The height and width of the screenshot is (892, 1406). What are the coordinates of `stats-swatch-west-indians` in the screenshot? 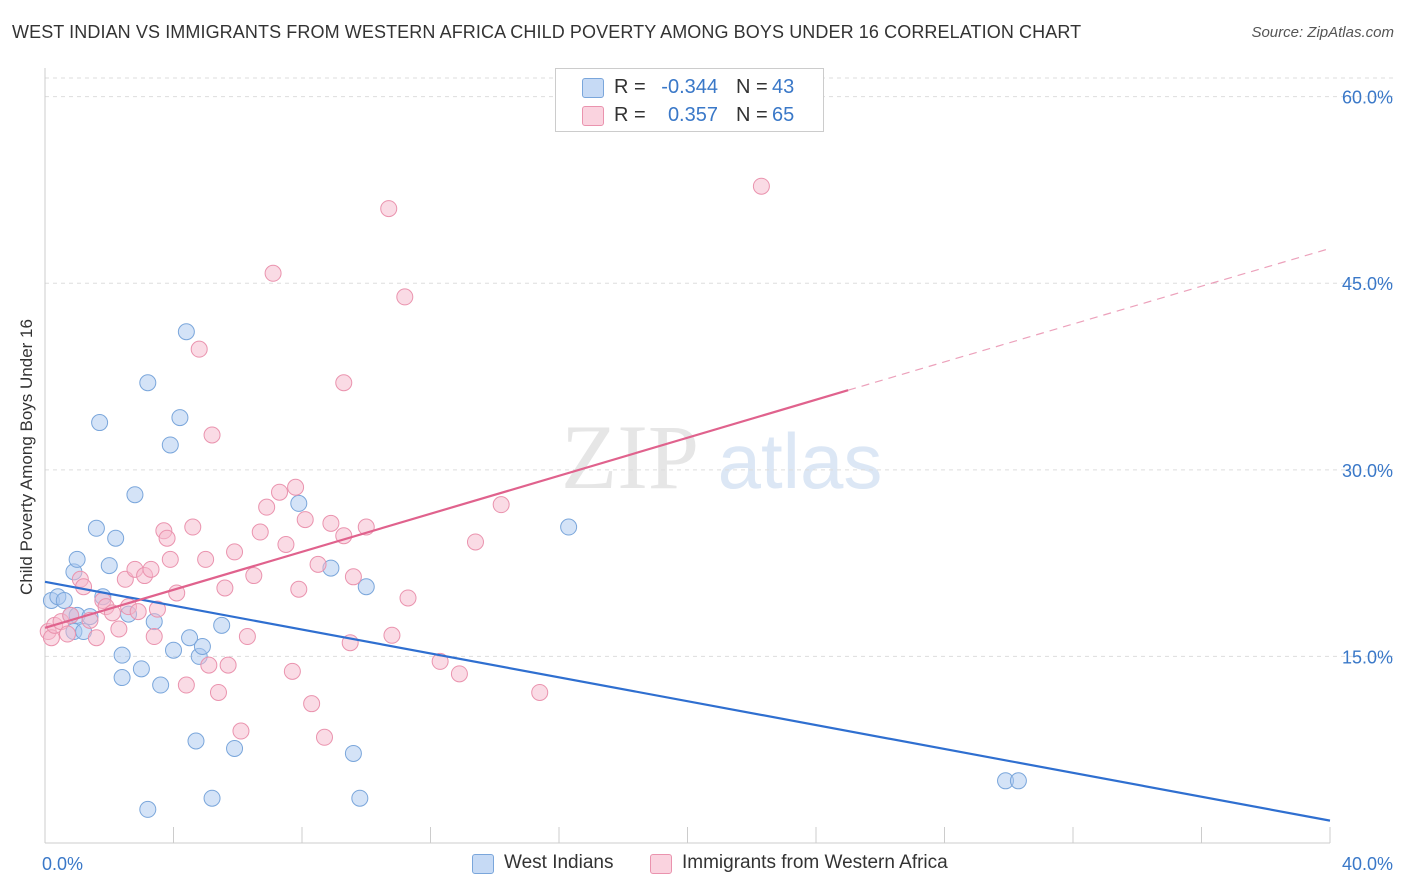 It's located at (593, 88).